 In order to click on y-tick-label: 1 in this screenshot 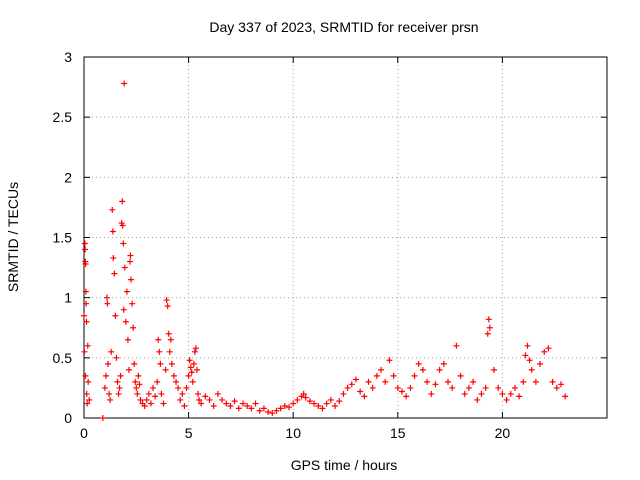, I will do `click(68, 298)`.